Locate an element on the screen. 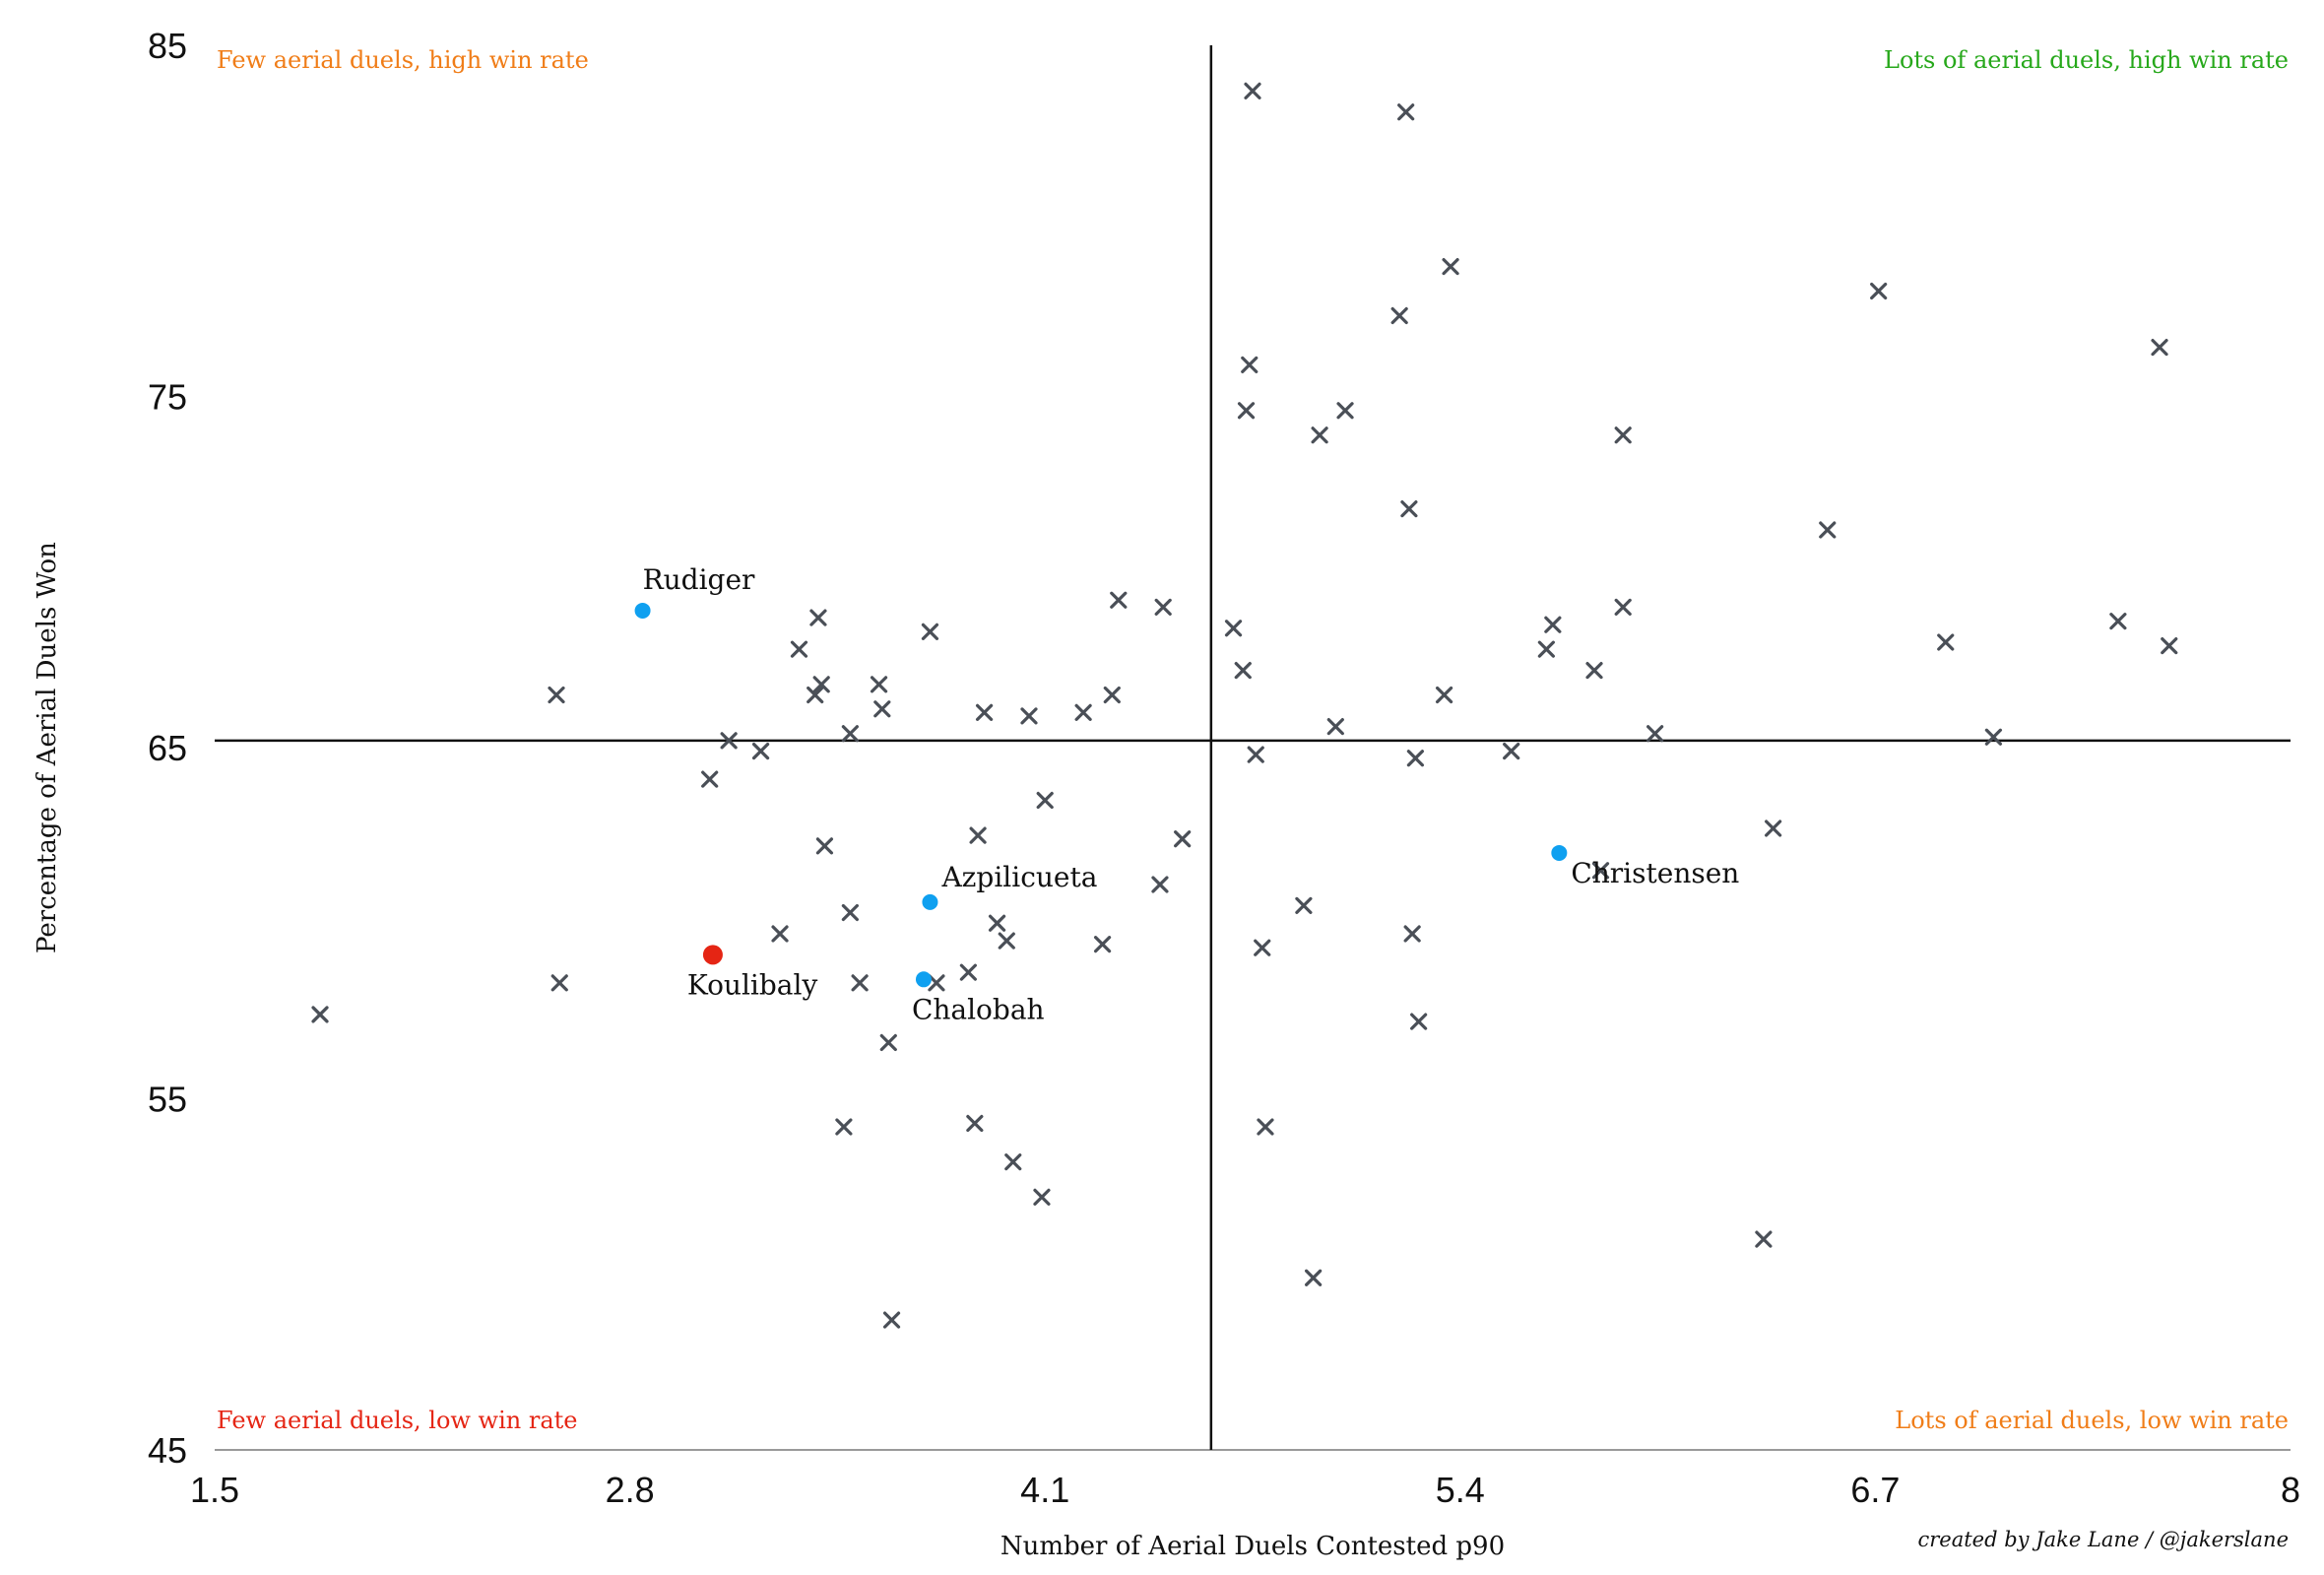 Image resolution: width=2324 pixels, height=1575 pixels. x-axis-label: Number of Aerial Duels Contested p90 is located at coordinates (1253, 1547).